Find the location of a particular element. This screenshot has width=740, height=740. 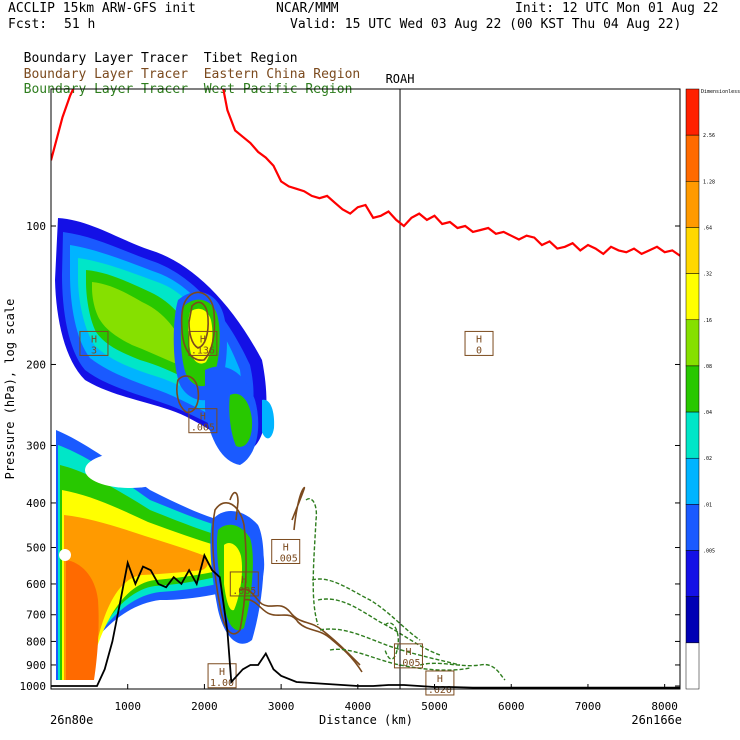

y-tick-label: 1000 is located at coordinates (33, 686).